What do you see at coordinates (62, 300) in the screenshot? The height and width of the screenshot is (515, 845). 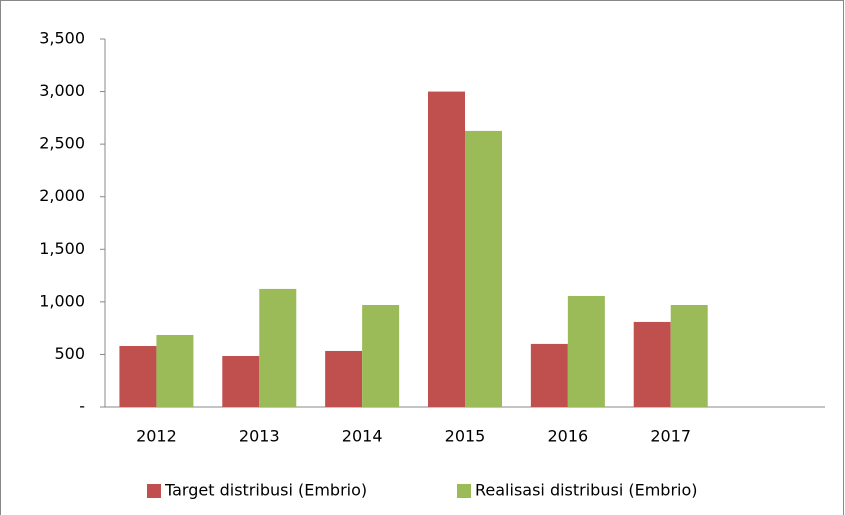 I see `y-tick-label: 1,000` at bounding box center [62, 300].